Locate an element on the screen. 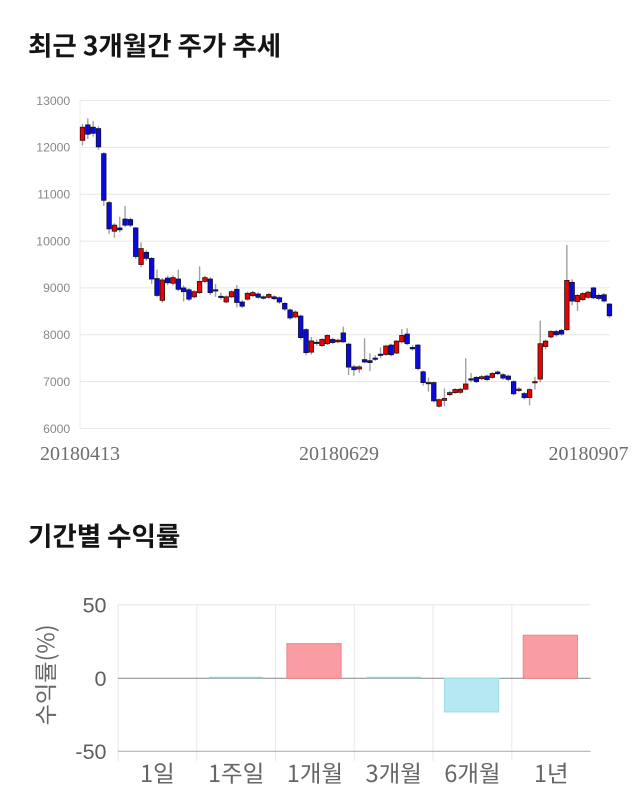  svg-text: 50 is located at coordinates (95, 605).